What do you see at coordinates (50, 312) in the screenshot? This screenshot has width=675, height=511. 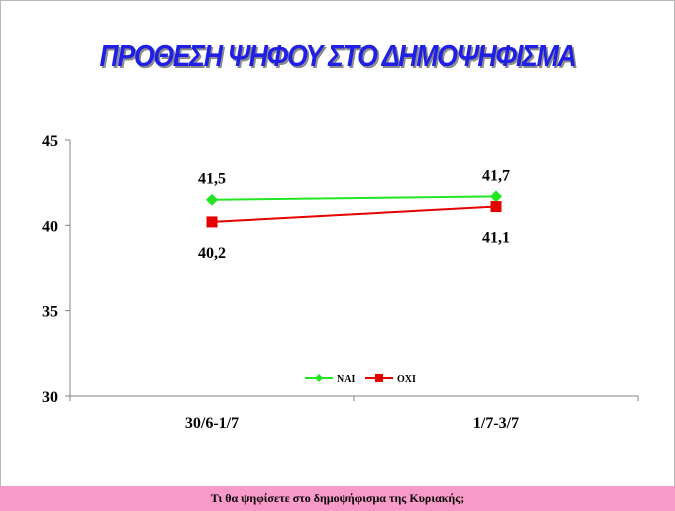 I see `y-tick-label: 35` at bounding box center [50, 312].